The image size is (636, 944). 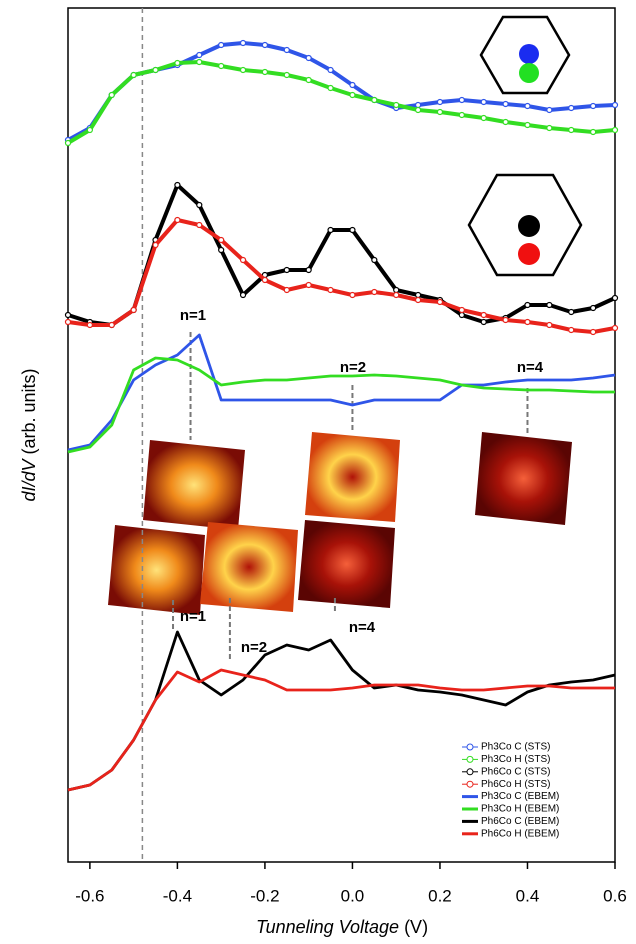 I want to click on x-tick-label: 0.2, so click(x=440, y=895).